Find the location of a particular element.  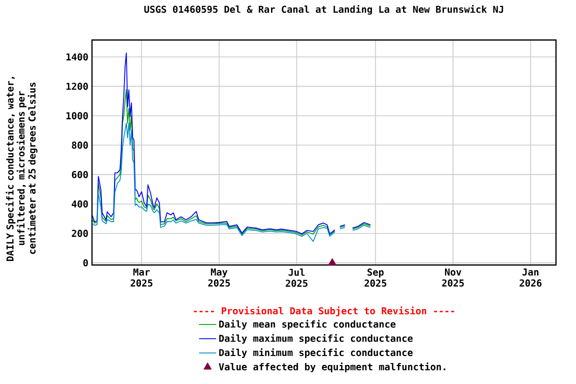

y-tick-label: 1000 is located at coordinates (77, 116).